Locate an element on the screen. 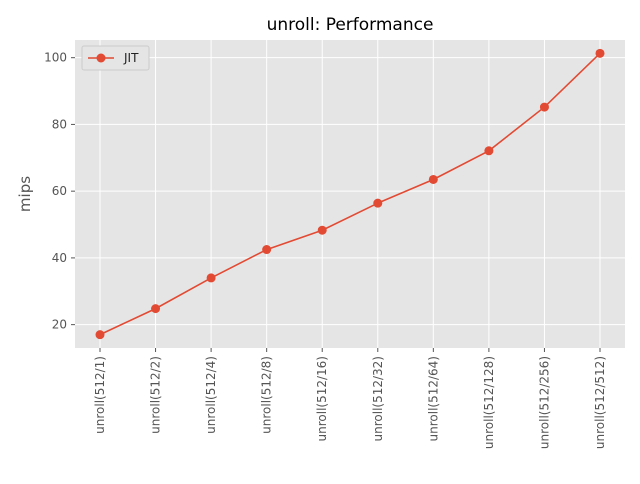  y-tick-label: 100 is located at coordinates (55, 58).